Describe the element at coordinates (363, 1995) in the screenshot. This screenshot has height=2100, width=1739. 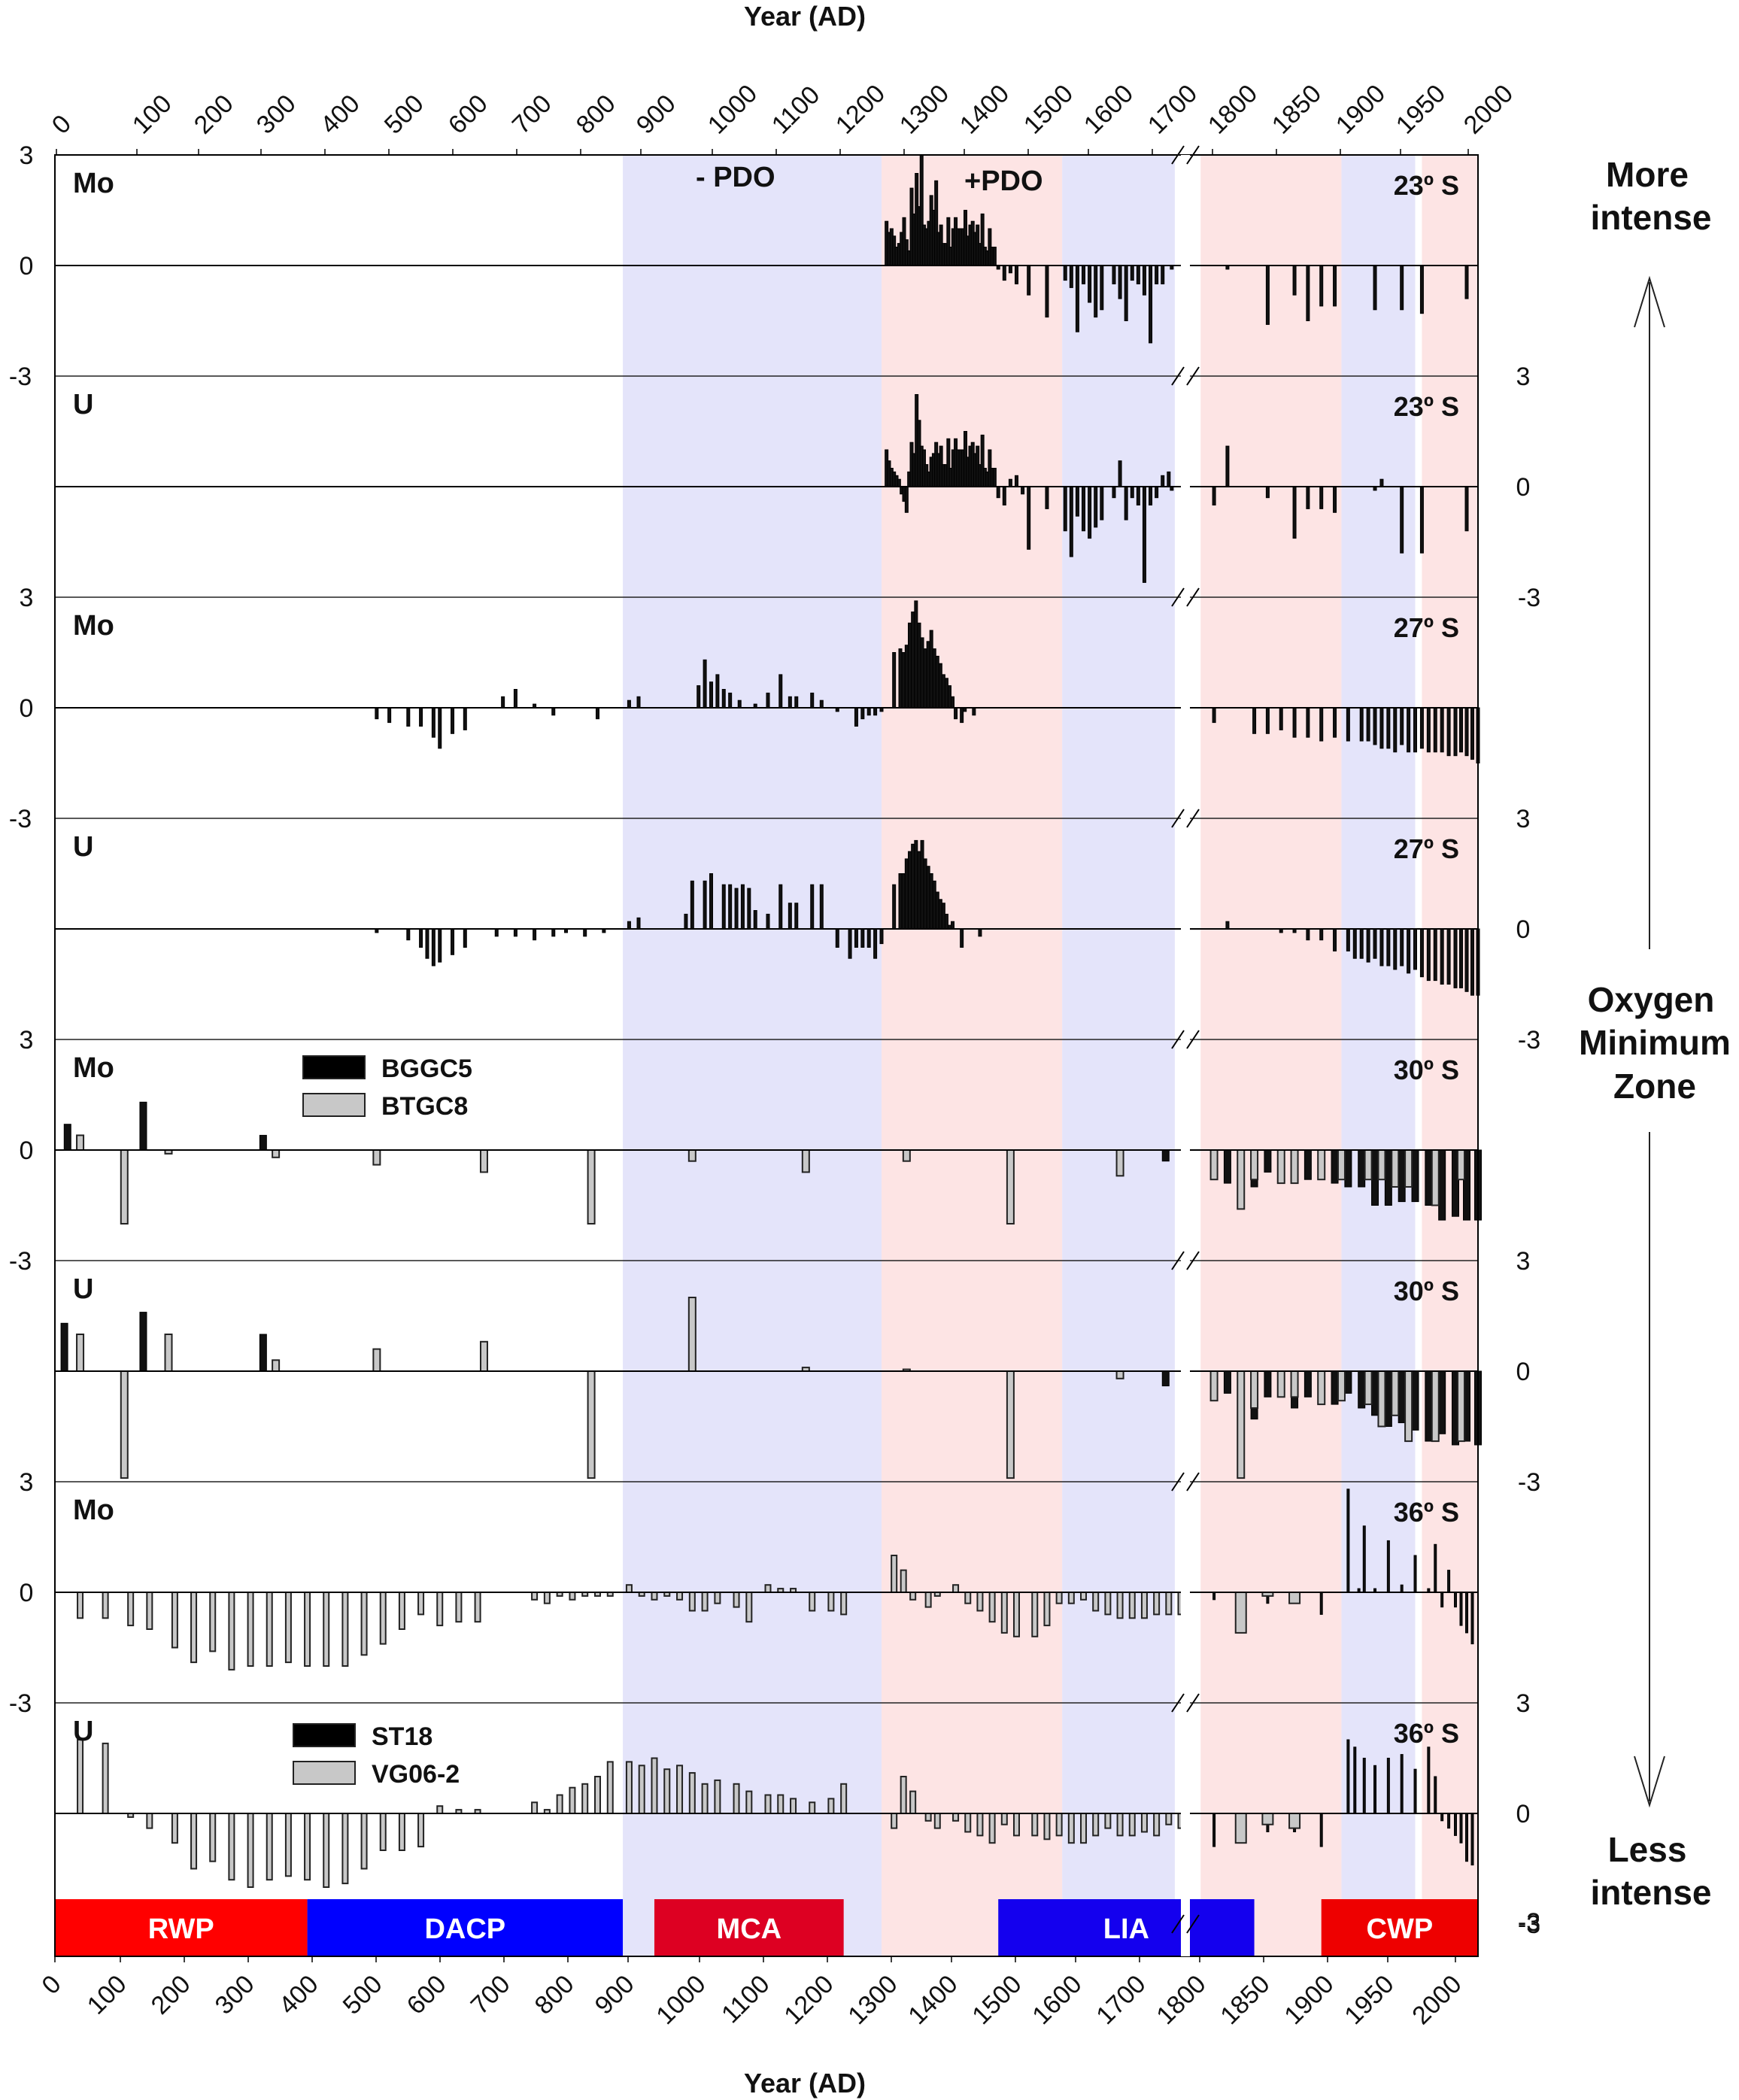
I see `bottom-tick-500: 500` at that location.